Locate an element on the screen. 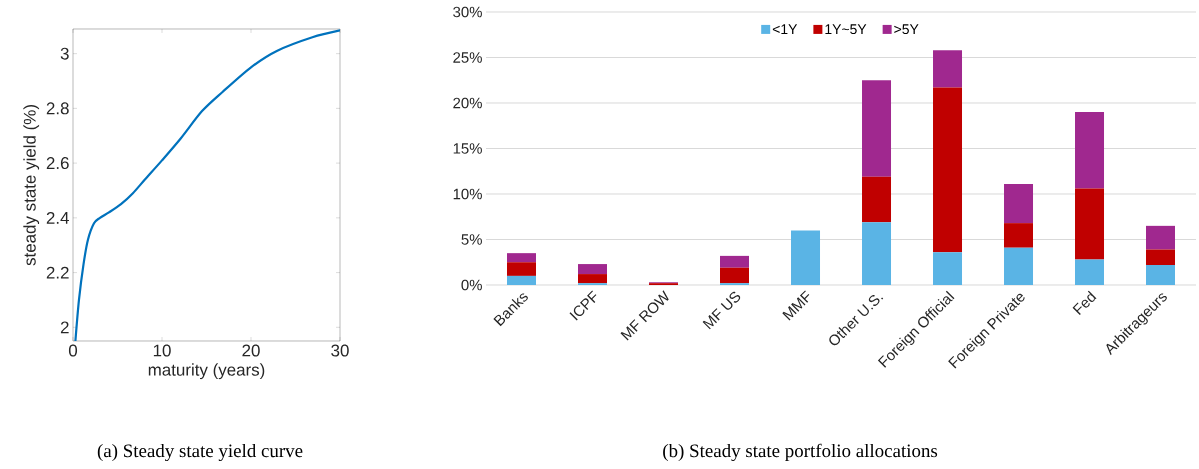  y-tick-label: 2.8 is located at coordinates (57, 108).